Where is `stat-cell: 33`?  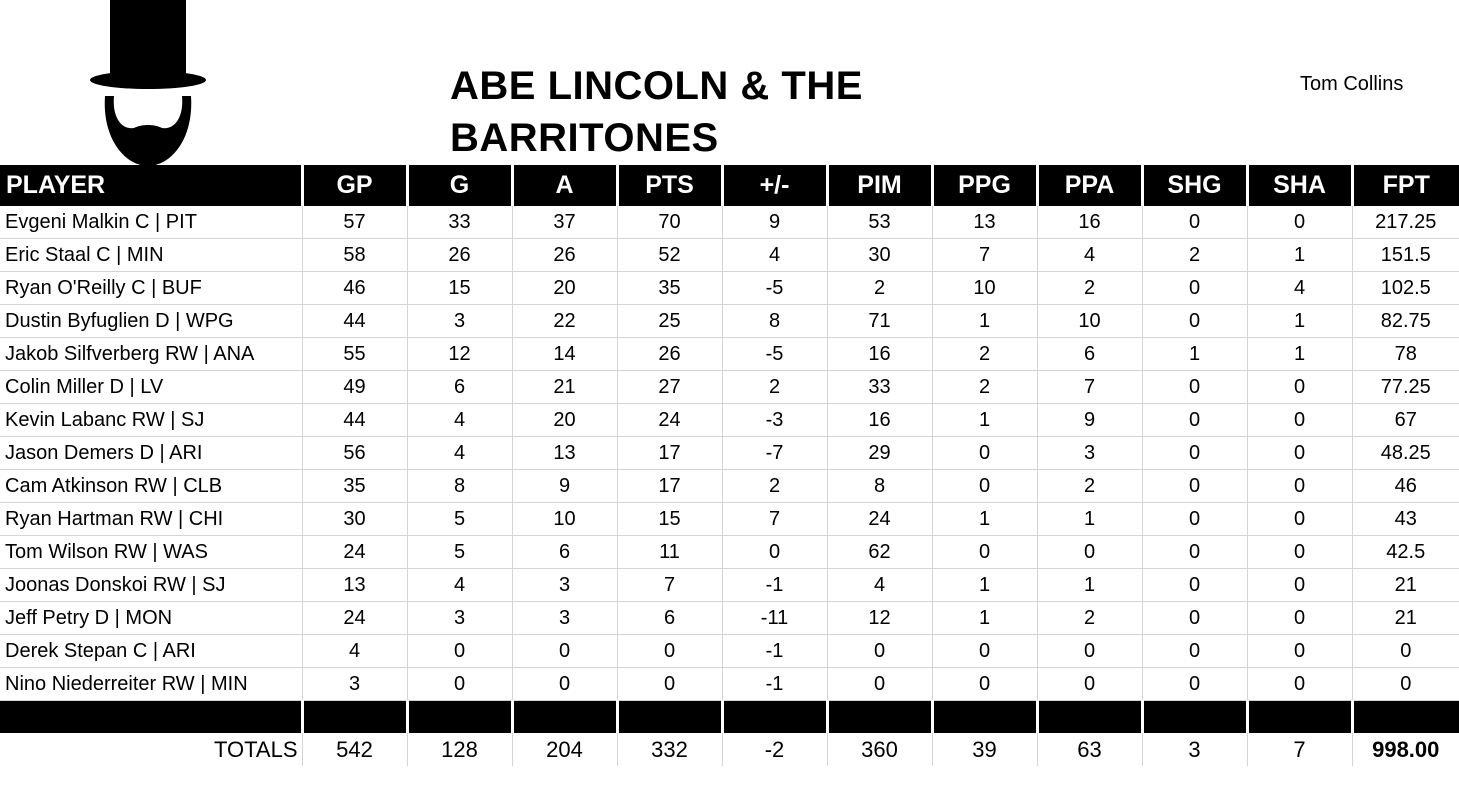
stat-cell: 33 is located at coordinates (880, 387).